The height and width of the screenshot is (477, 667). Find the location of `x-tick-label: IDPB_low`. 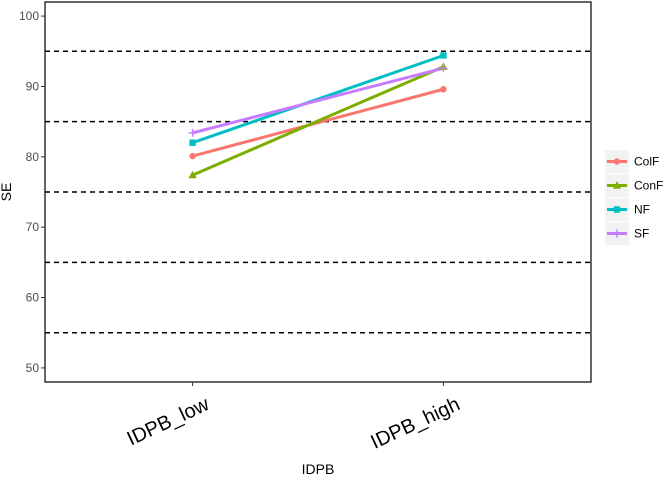

x-tick-label: IDPB_low is located at coordinates (168, 421).